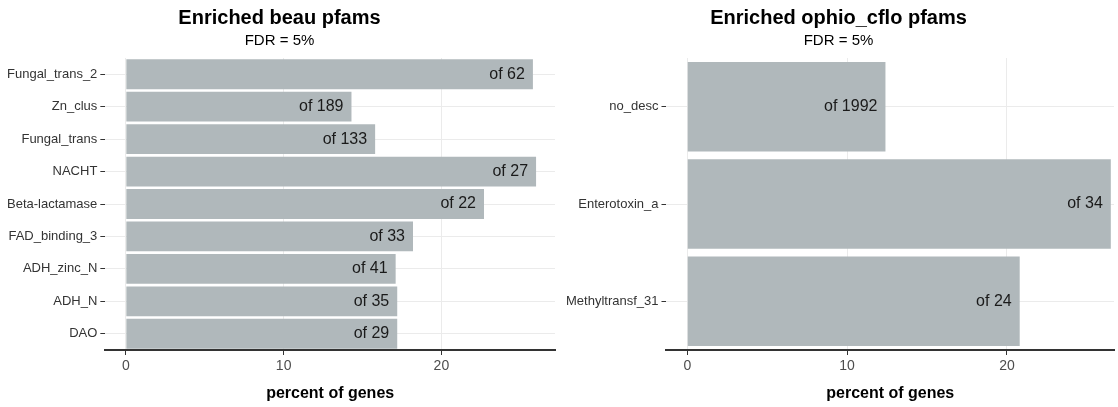 The image size is (1118, 407). Describe the element at coordinates (52, 73) in the screenshot. I see `y-tick-label: Fungal_trans_2` at that location.